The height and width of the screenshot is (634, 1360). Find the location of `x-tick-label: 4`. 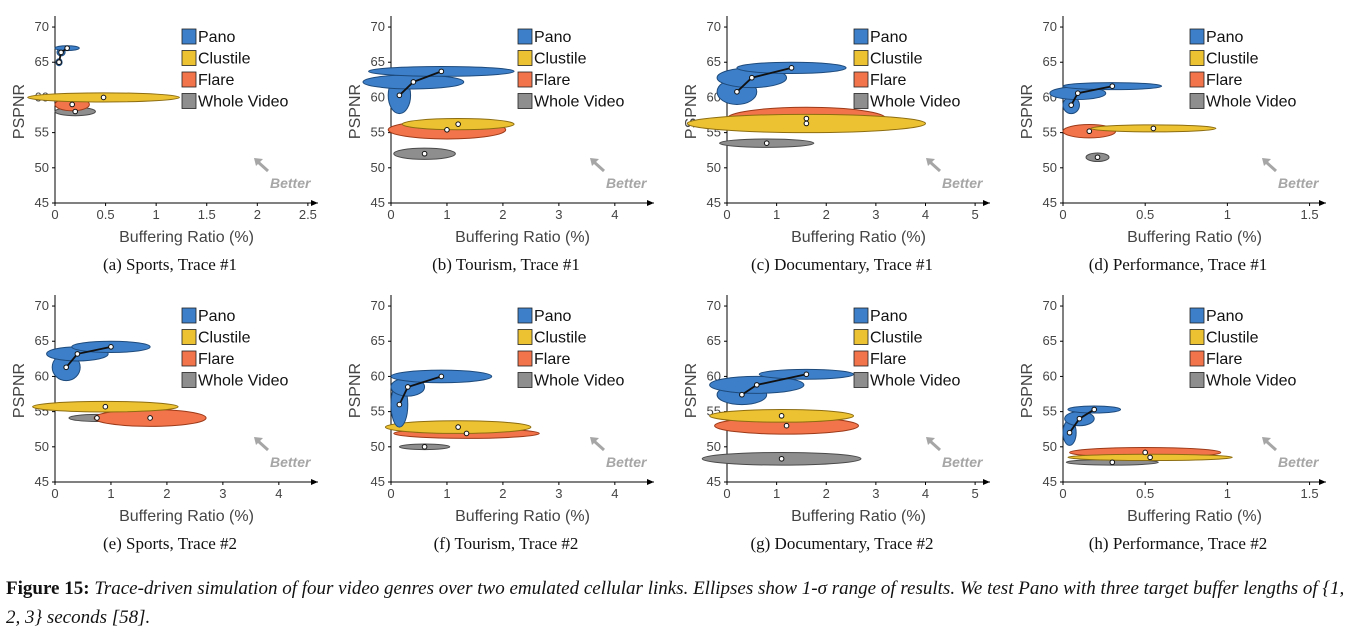

x-tick-label: 4 is located at coordinates (614, 214).